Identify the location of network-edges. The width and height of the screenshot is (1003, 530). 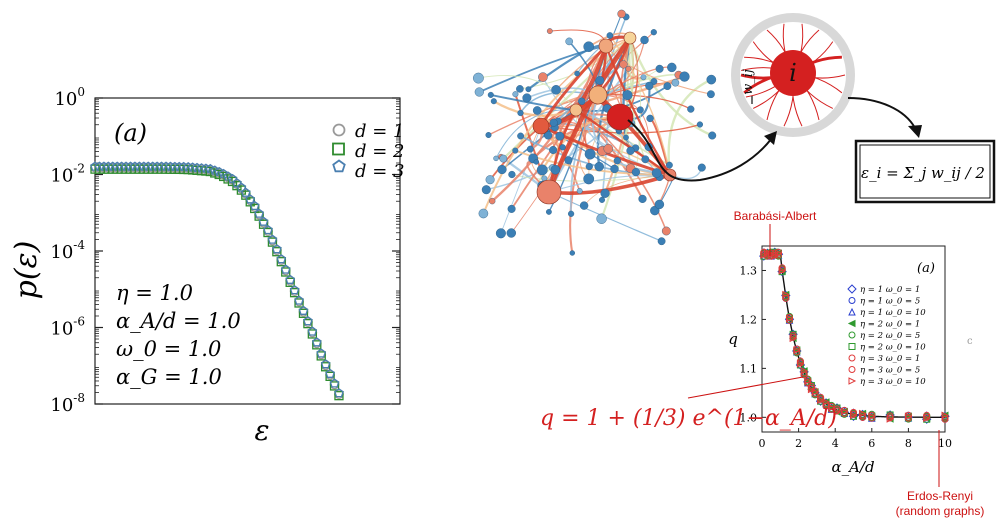
(595, 133).